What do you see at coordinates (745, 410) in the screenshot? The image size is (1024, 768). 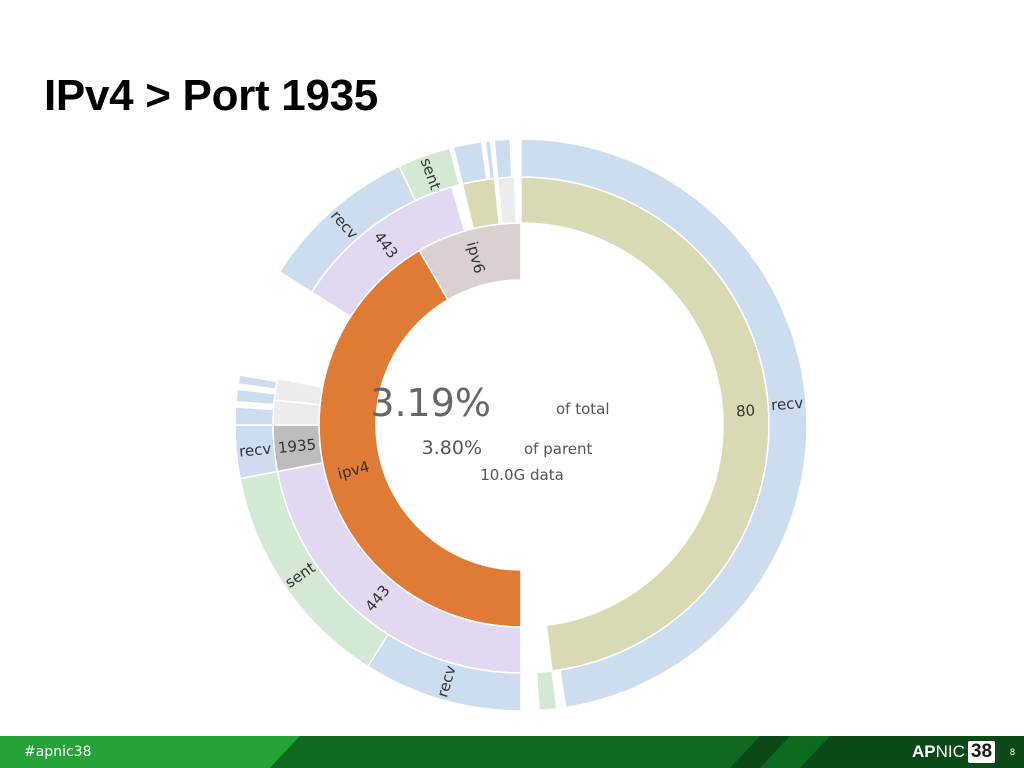 I see `label-port-80: 80` at bounding box center [745, 410].